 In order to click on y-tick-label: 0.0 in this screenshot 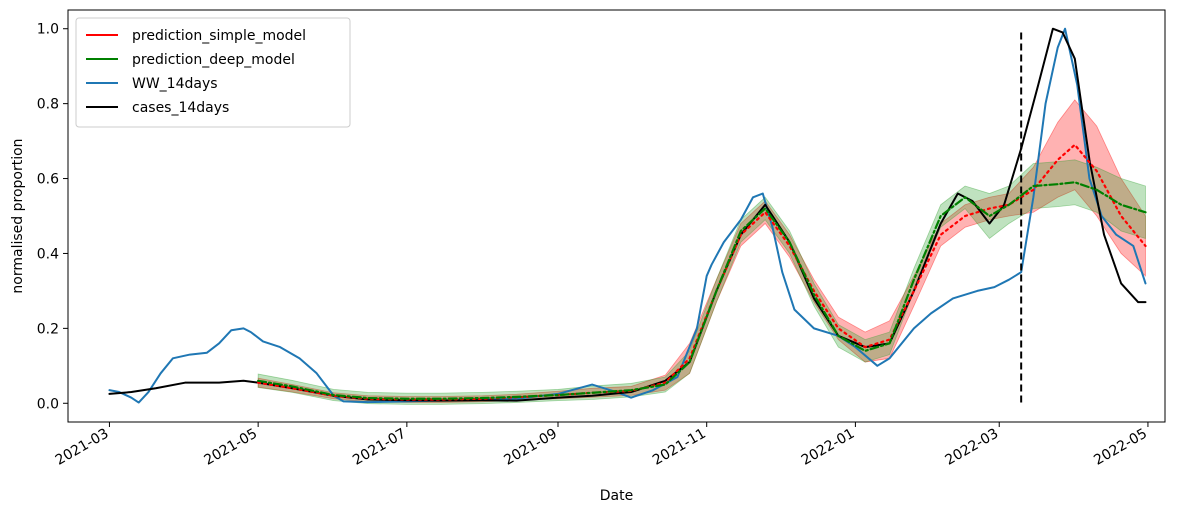, I will do `click(48, 404)`.